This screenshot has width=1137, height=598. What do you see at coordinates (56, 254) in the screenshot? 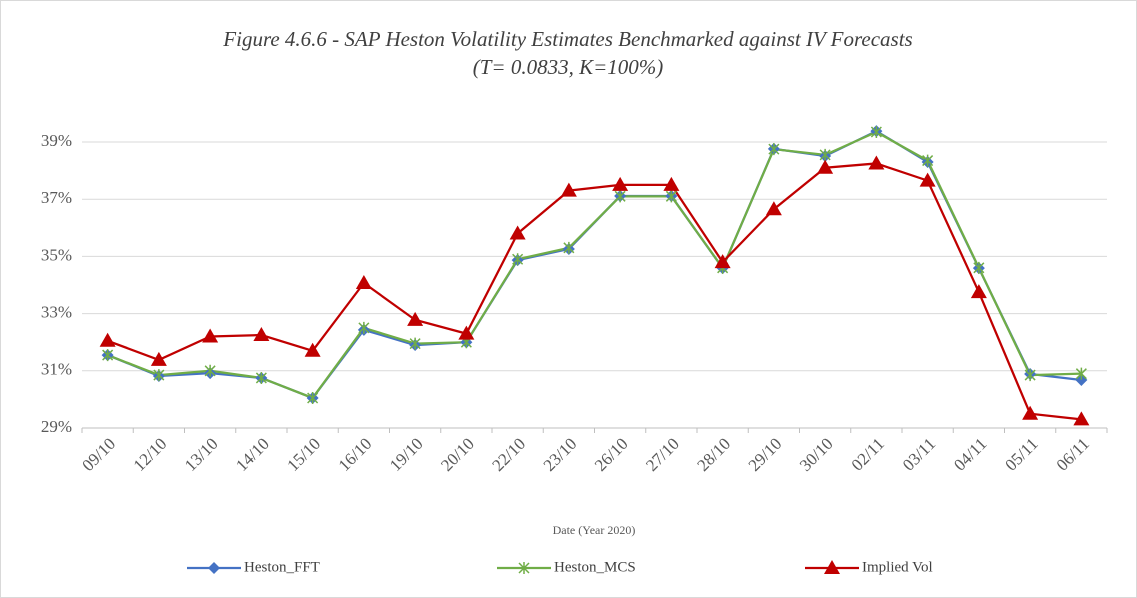
I see `y-tick-label: 35%` at bounding box center [56, 254].